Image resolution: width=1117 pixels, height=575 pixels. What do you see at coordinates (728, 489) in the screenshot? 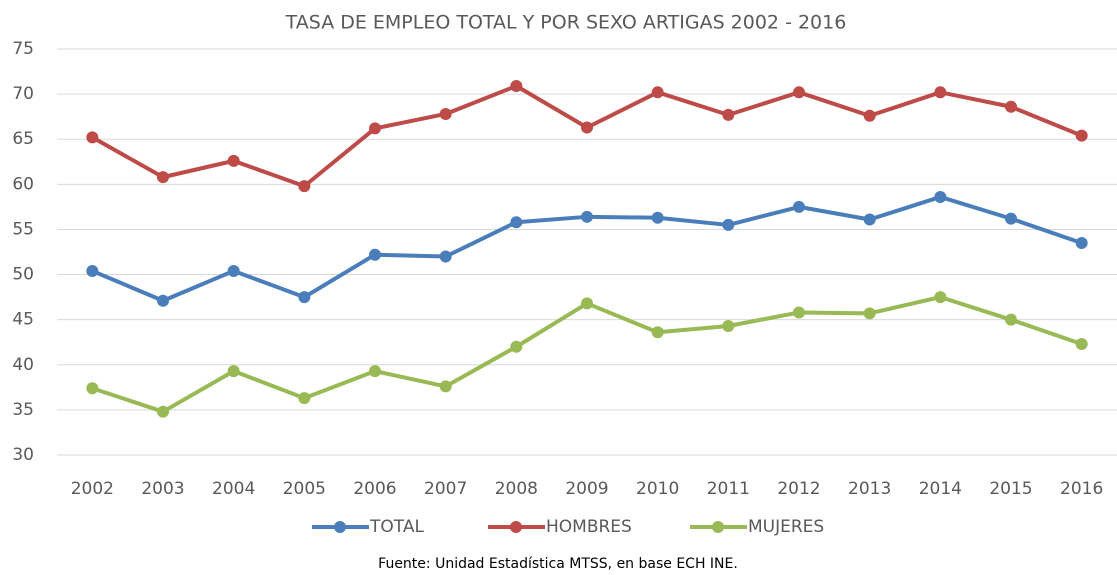
I see `x-tick-label: 2011` at bounding box center [728, 489].